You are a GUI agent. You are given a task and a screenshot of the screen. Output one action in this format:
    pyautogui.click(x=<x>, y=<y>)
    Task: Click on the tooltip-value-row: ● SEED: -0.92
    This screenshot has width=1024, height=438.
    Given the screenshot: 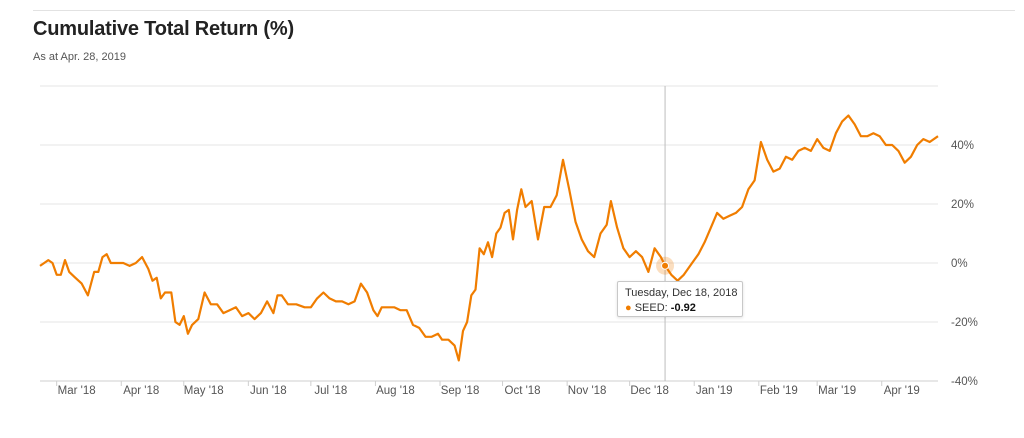 What is the action you would take?
    pyautogui.click(x=683, y=308)
    